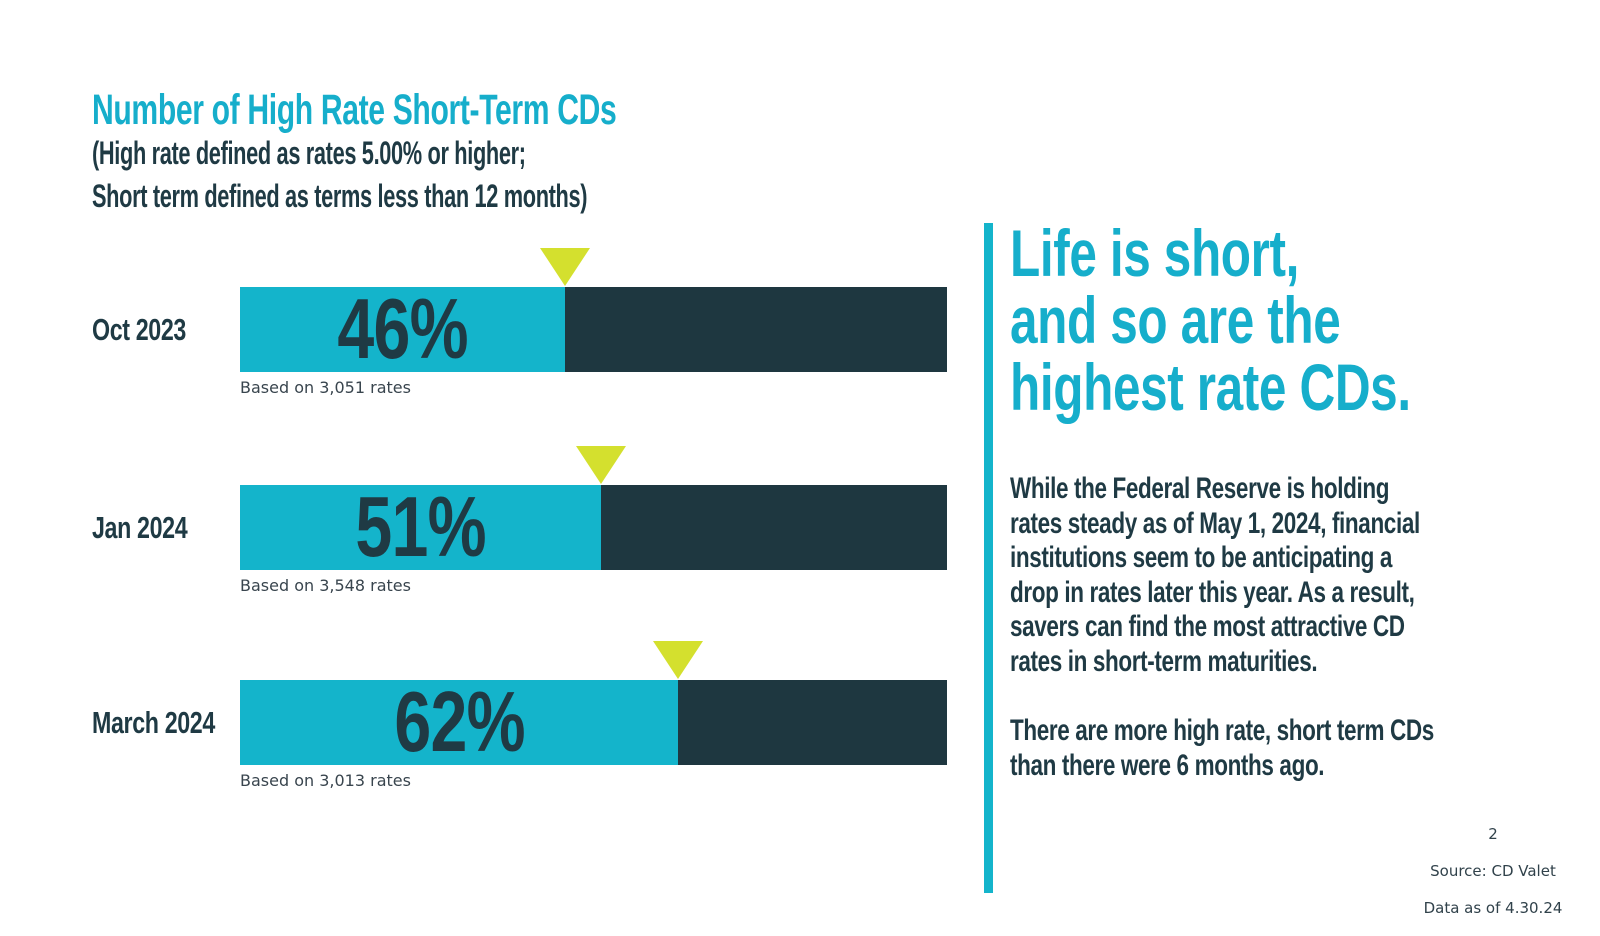 This screenshot has height=936, width=1600. Describe the element at coordinates (153, 722) in the screenshot. I see `bar-label: March 2024` at that location.